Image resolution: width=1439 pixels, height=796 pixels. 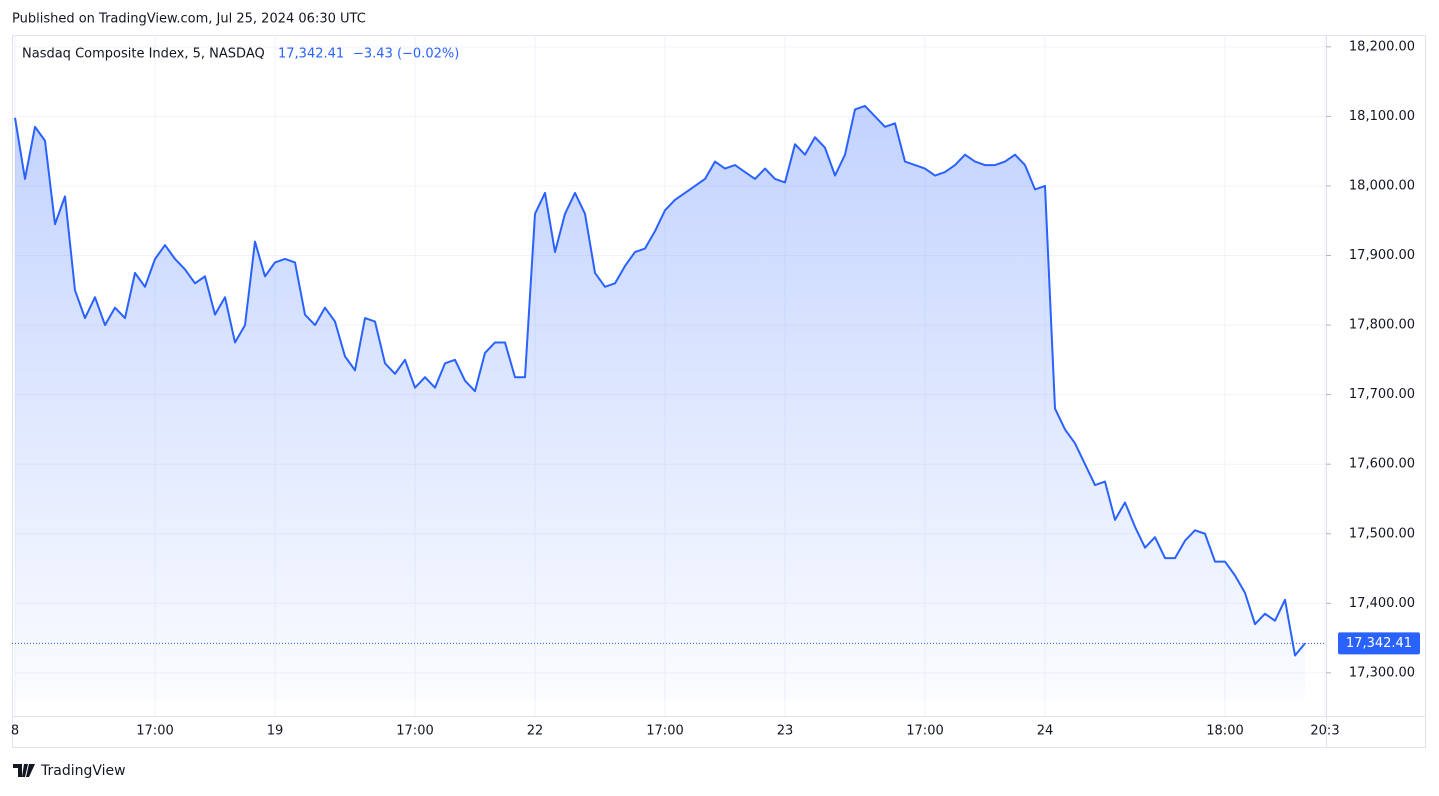 What do you see at coordinates (1382, 603) in the screenshot?
I see `y-tick-label: 17,400.00` at bounding box center [1382, 603].